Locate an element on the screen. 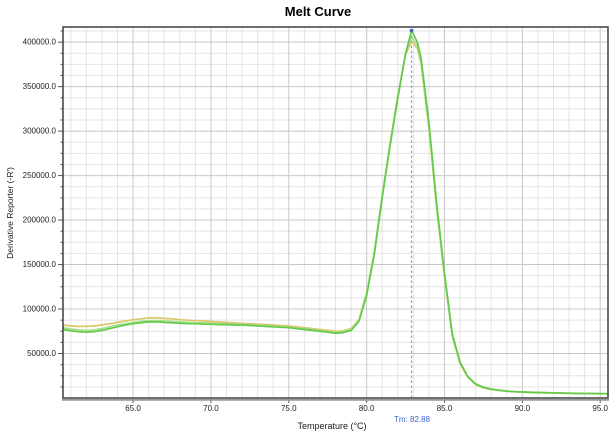 Image resolution: width=612 pixels, height=439 pixels. y-tick-label: 100000.0 is located at coordinates (40, 309).